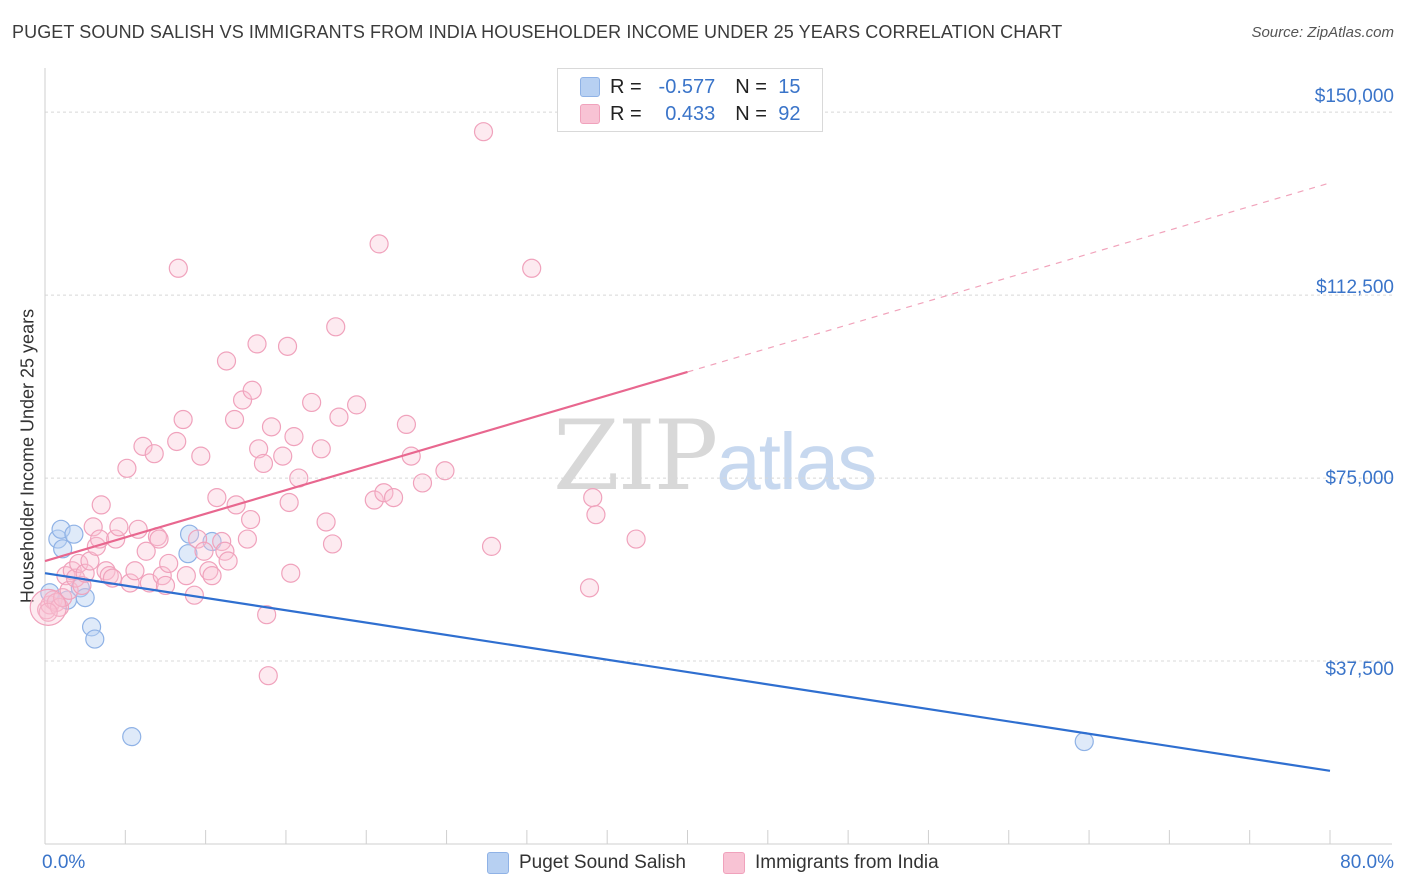  I want to click on r-value-salish: -0.577, so click(687, 86).